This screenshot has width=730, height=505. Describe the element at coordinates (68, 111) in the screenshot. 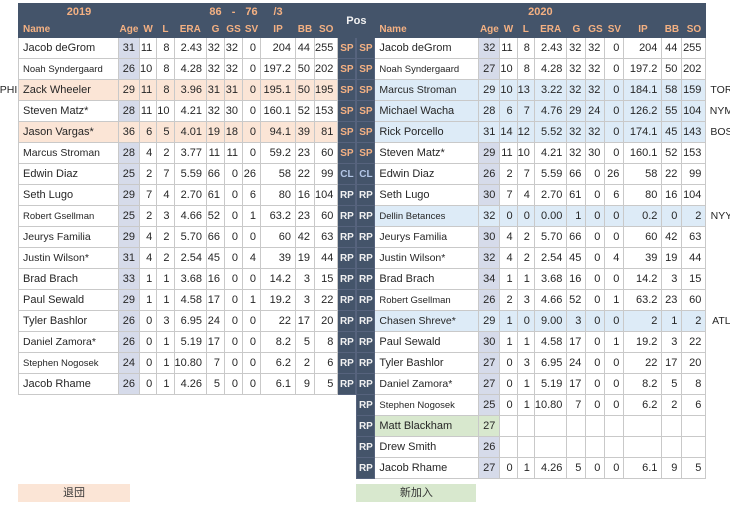

I see `player-name: Steven Matz*` at that location.